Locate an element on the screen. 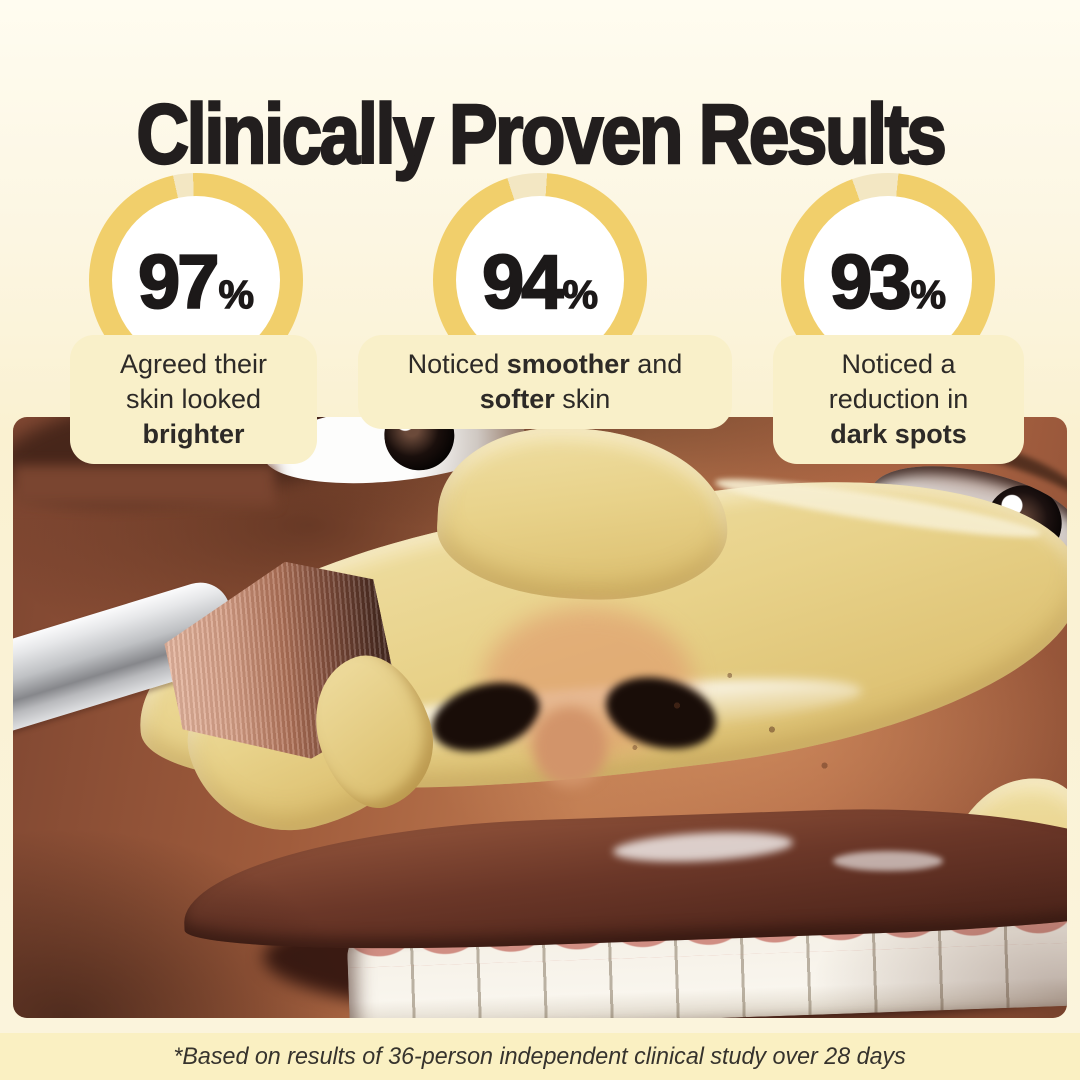 The width and height of the screenshot is (1080, 1080). desc-text: and is located at coordinates (656, 364).